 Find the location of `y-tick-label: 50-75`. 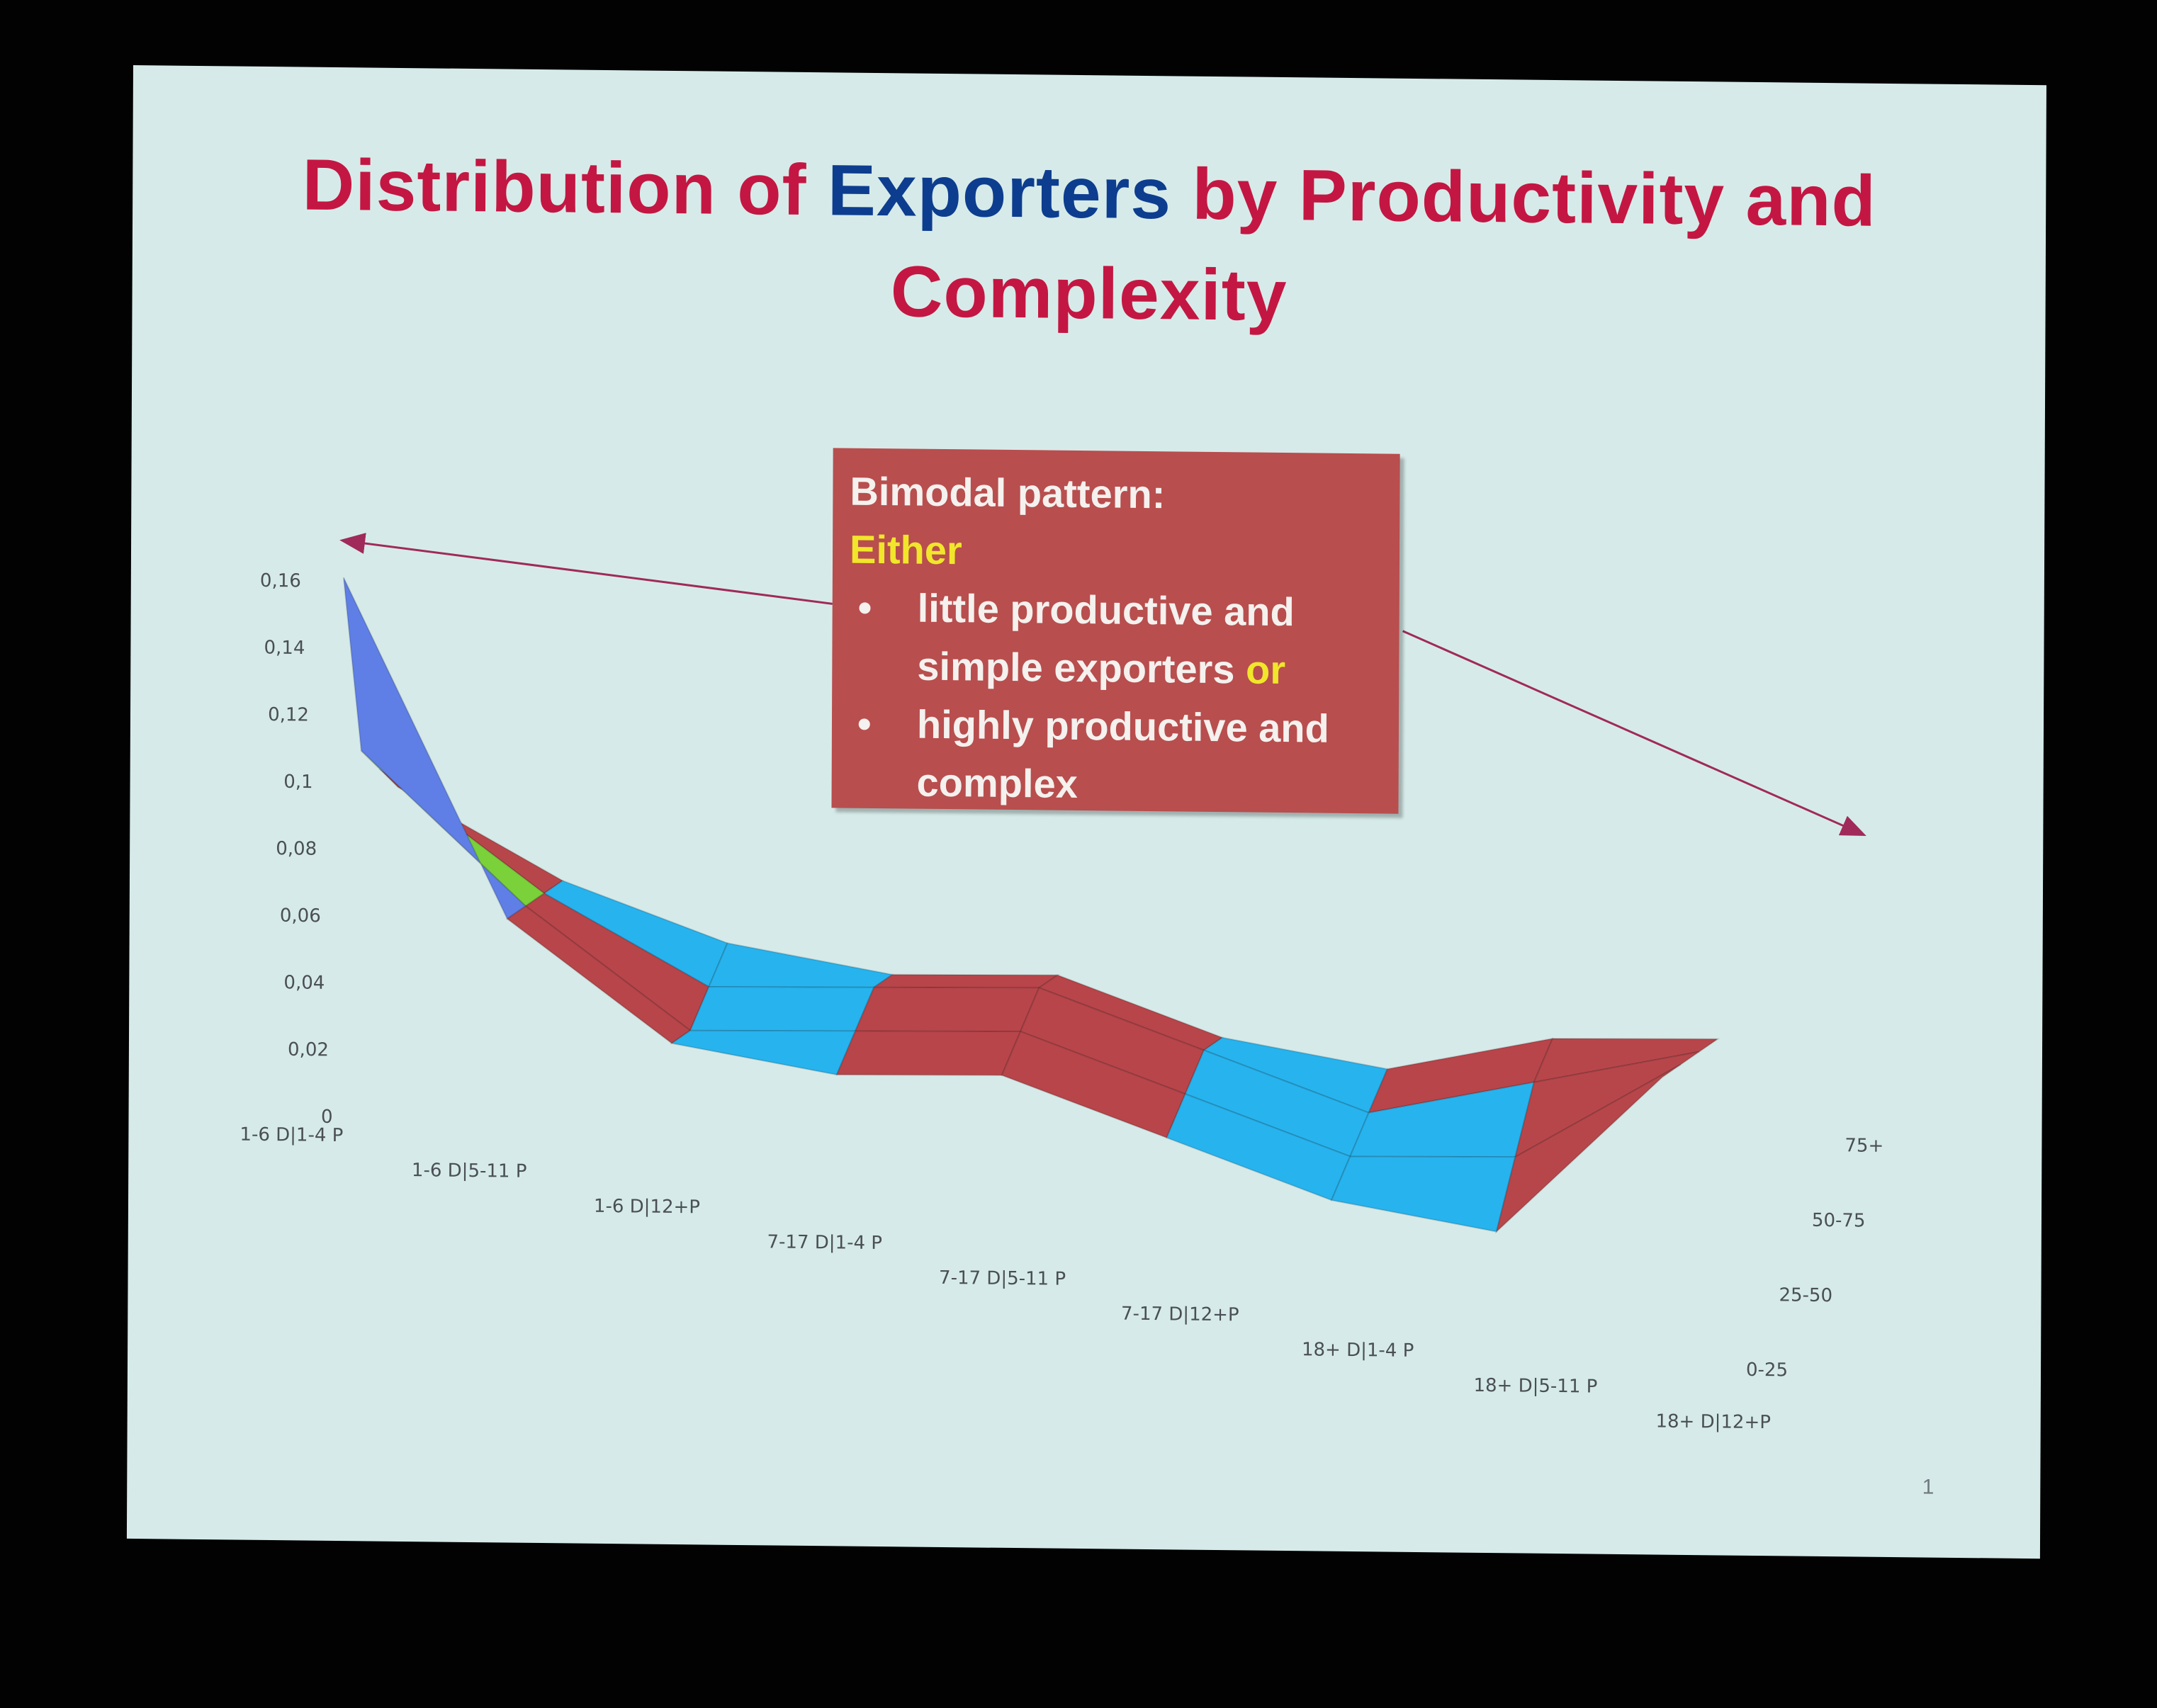

y-tick-label: 50-75 is located at coordinates (1839, 1221).